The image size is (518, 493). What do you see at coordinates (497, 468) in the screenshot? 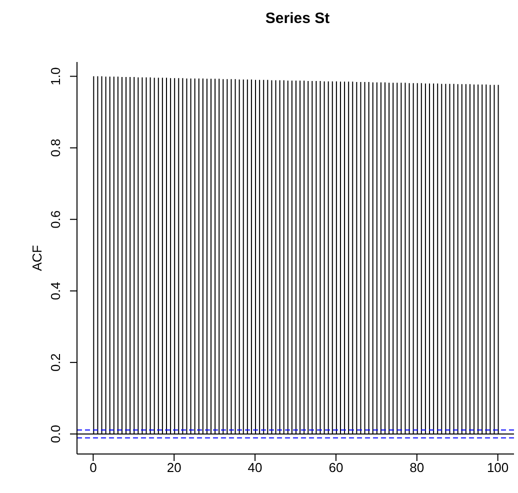
I see `x-tick-label: 100` at bounding box center [497, 468].